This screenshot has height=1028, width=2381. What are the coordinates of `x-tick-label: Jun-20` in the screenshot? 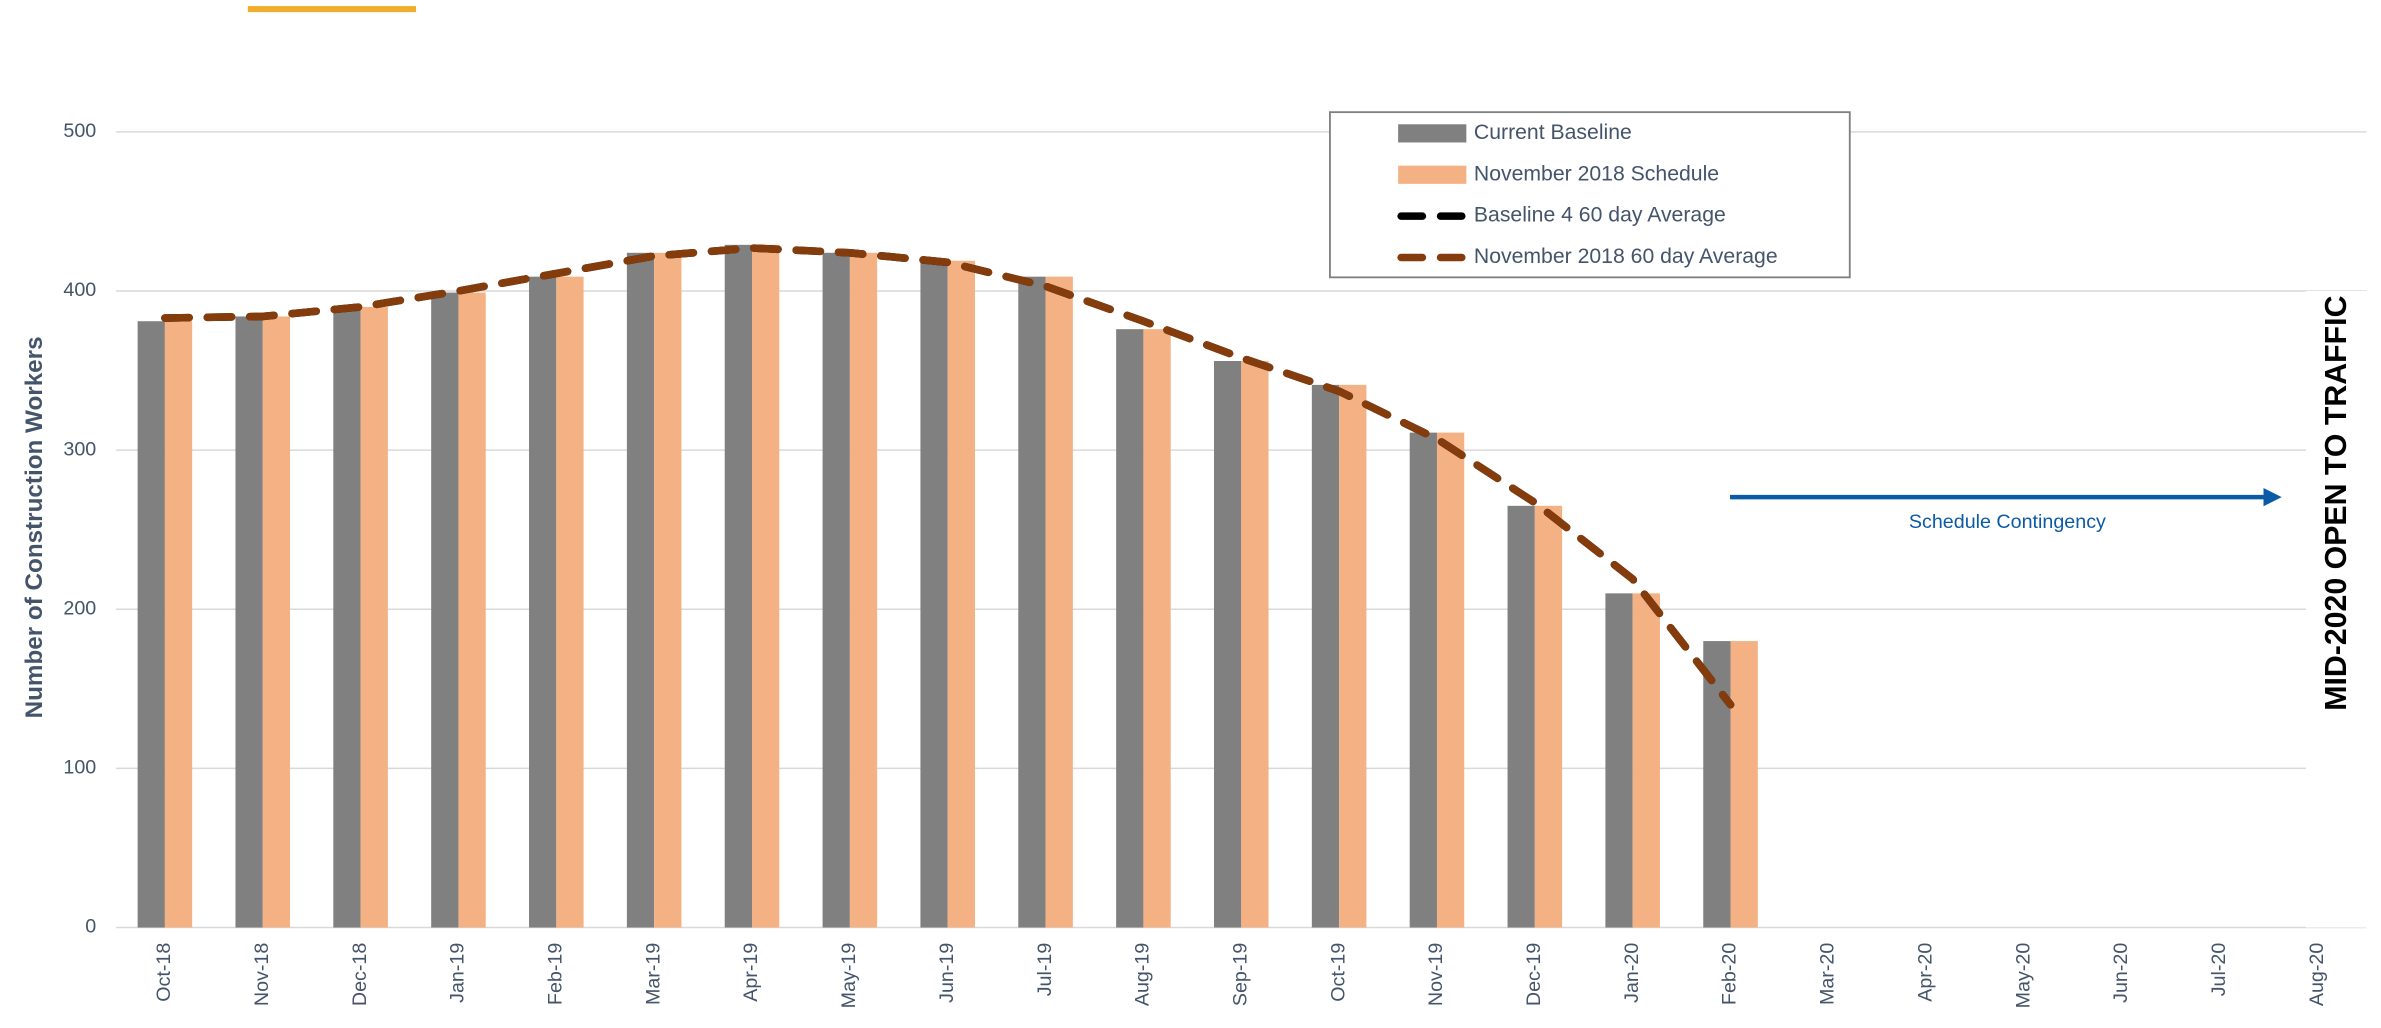 It's located at (2121, 973).